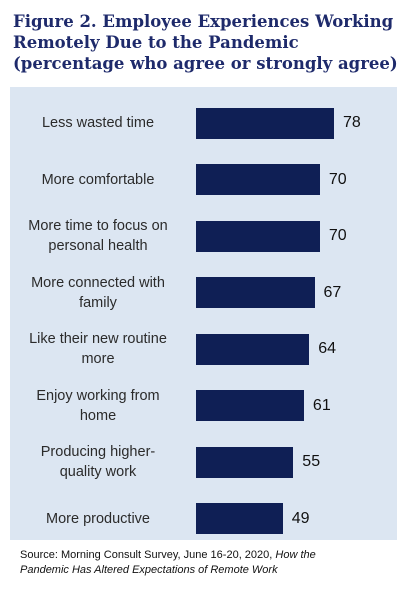  What do you see at coordinates (98, 282) in the screenshot?
I see `category-label-line: More connected with` at bounding box center [98, 282].